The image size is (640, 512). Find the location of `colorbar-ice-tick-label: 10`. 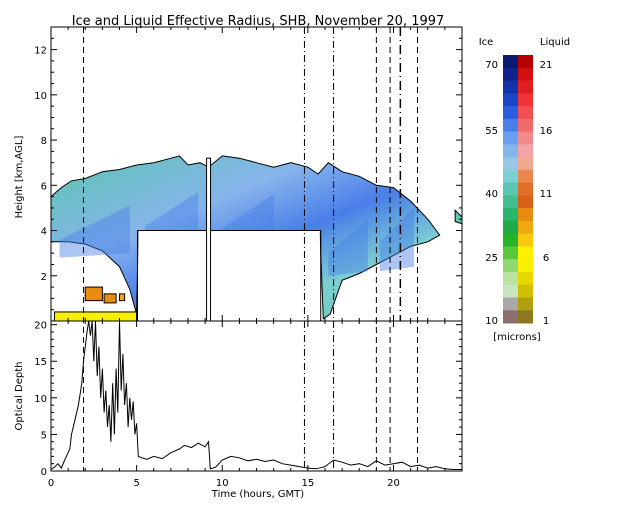

colorbar-ice-tick-label: 10 is located at coordinates (491, 321).